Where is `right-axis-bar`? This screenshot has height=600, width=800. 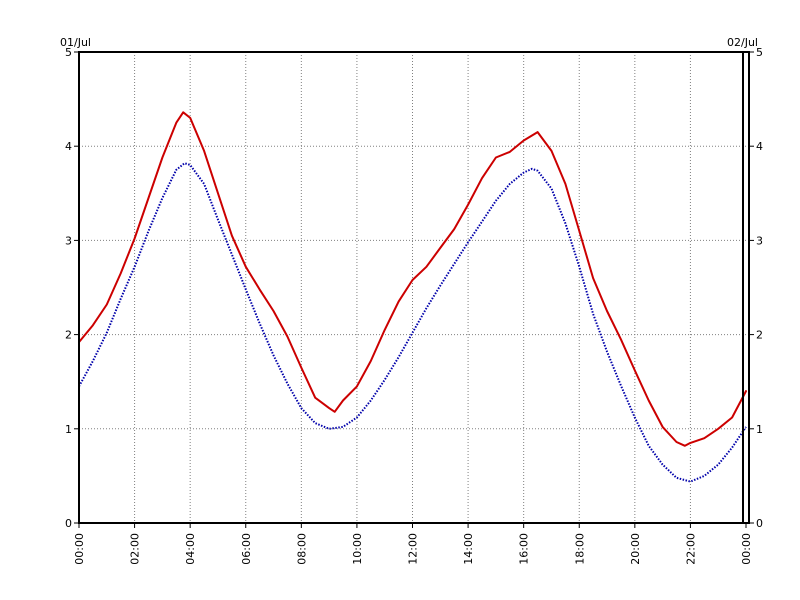
right-axis-bar is located at coordinates (746, 287).